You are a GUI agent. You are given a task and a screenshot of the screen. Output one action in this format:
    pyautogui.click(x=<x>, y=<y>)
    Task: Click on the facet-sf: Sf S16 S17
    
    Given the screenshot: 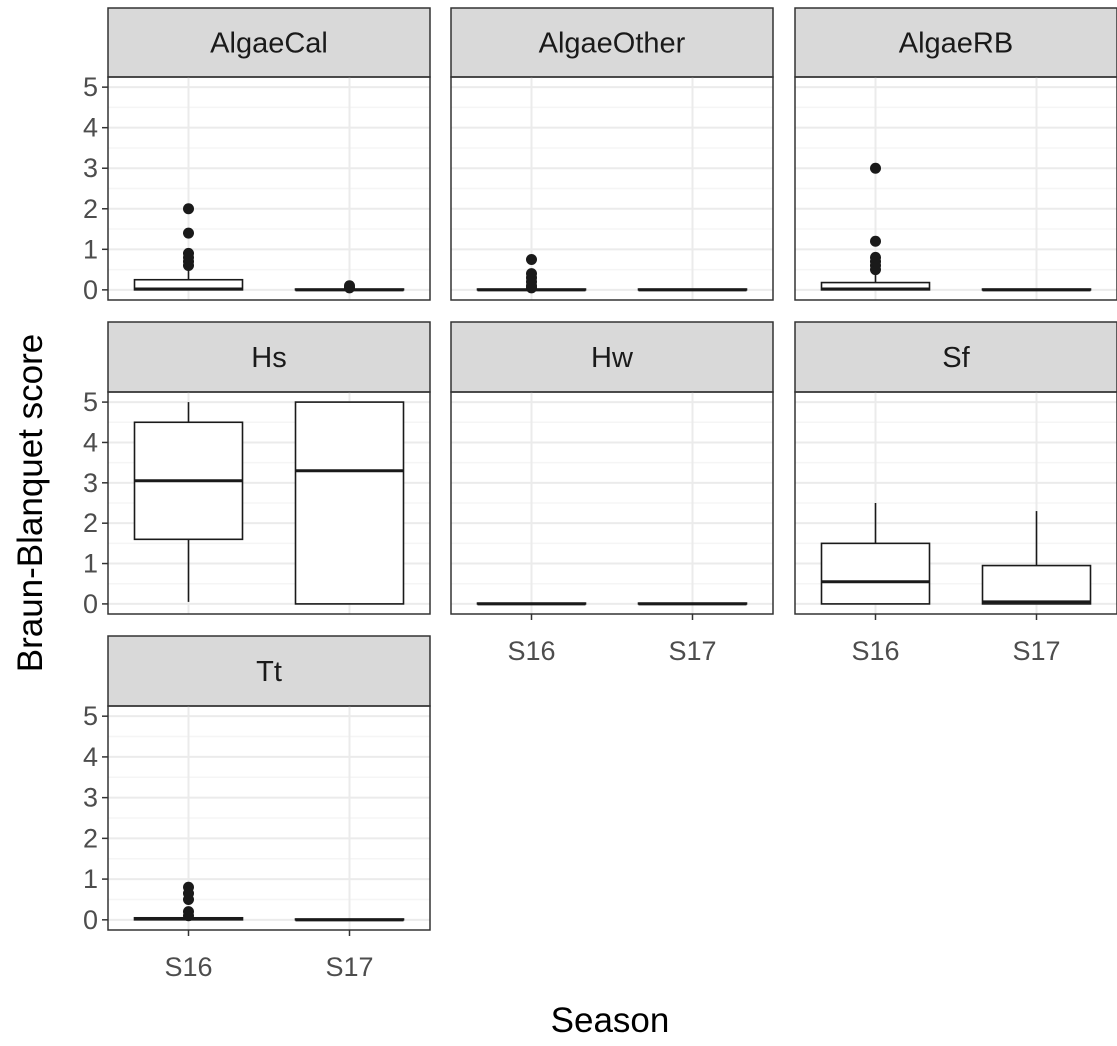 What is the action you would take?
    pyautogui.click(x=955, y=493)
    